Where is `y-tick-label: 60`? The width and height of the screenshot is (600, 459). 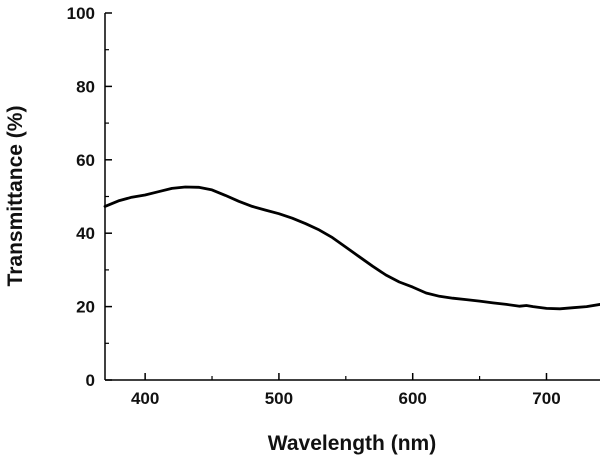 y-tick-label: 60 is located at coordinates (85, 160).